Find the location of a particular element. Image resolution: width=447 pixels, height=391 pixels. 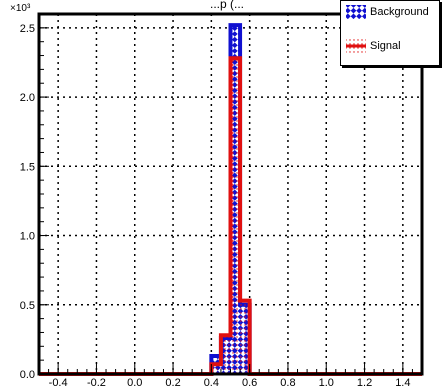

x-tick-label: 1.2 is located at coordinates (364, 383).